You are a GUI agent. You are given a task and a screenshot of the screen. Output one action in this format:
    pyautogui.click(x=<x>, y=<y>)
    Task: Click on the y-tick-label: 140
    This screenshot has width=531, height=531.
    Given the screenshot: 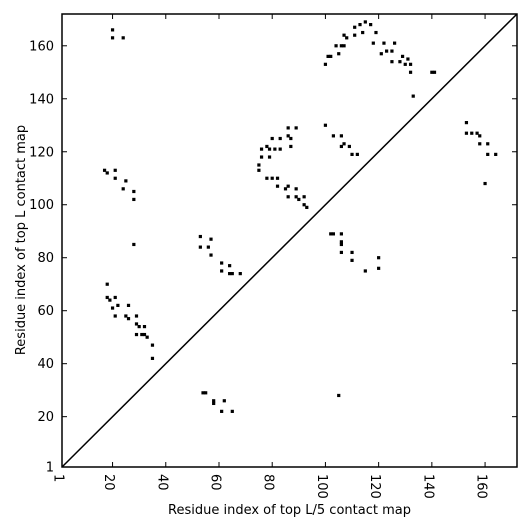 What is the action you would take?
    pyautogui.click(x=41, y=99)
    